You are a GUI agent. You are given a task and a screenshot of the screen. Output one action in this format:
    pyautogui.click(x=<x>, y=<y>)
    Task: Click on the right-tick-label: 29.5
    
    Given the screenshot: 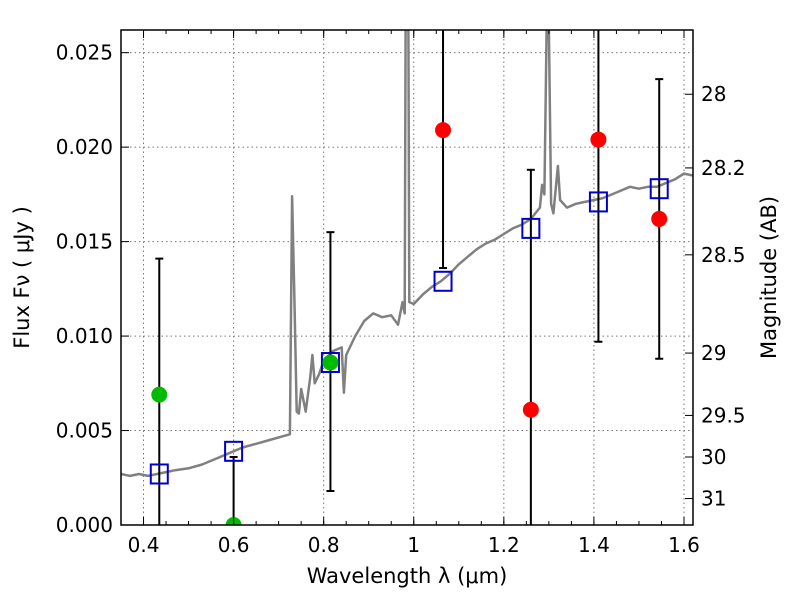 What is the action you would take?
    pyautogui.click(x=723, y=415)
    